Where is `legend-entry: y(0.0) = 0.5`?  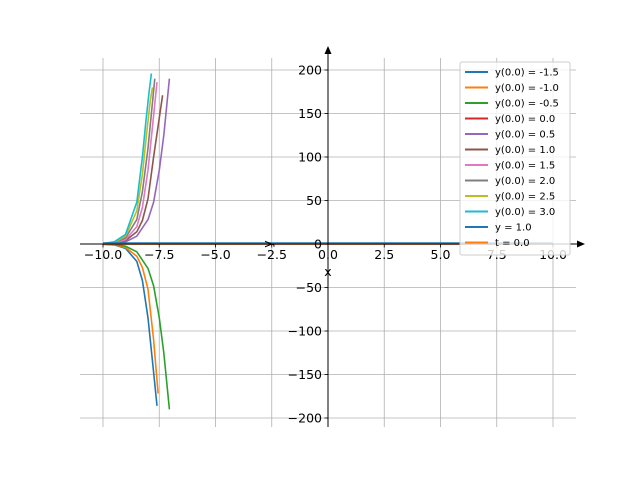 legend-entry: y(0.0) = 0.5 is located at coordinates (525, 135).